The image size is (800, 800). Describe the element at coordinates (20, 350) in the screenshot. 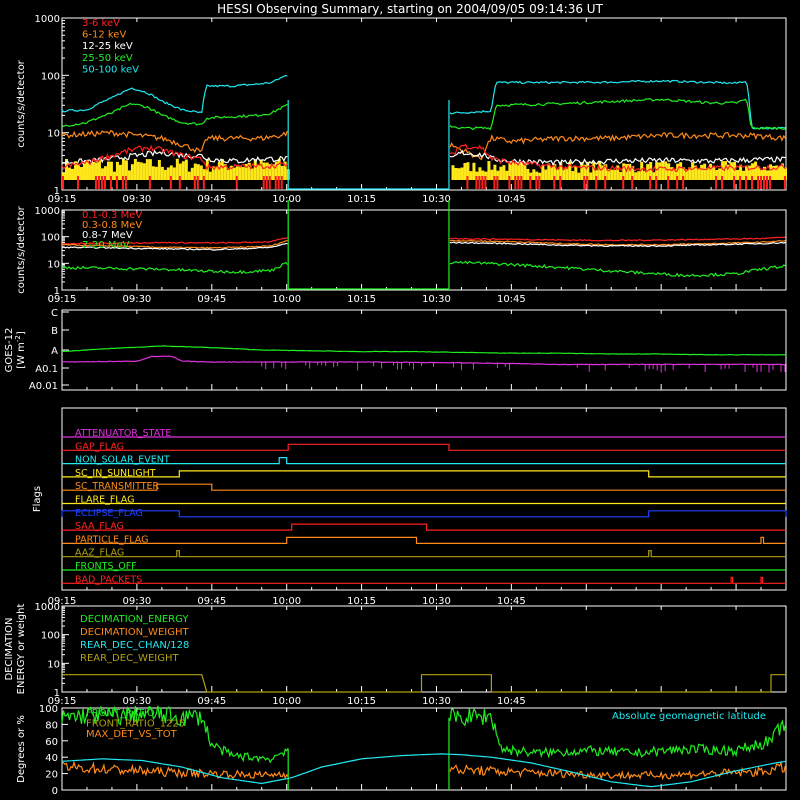

I see `y-axis-label-units: [W m-2]` at that location.